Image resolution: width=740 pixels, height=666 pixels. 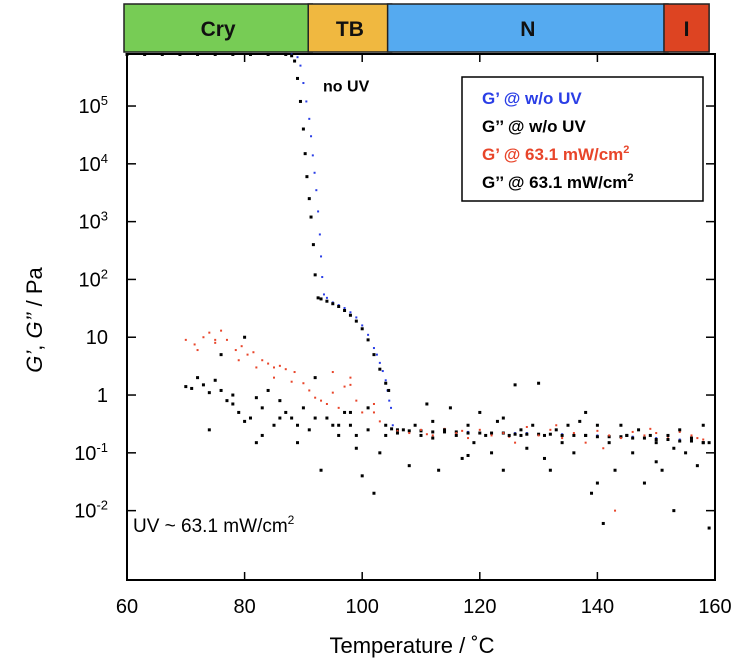 I want to click on y-axis-title: G’, G’’ / Pa, so click(x=34, y=319).